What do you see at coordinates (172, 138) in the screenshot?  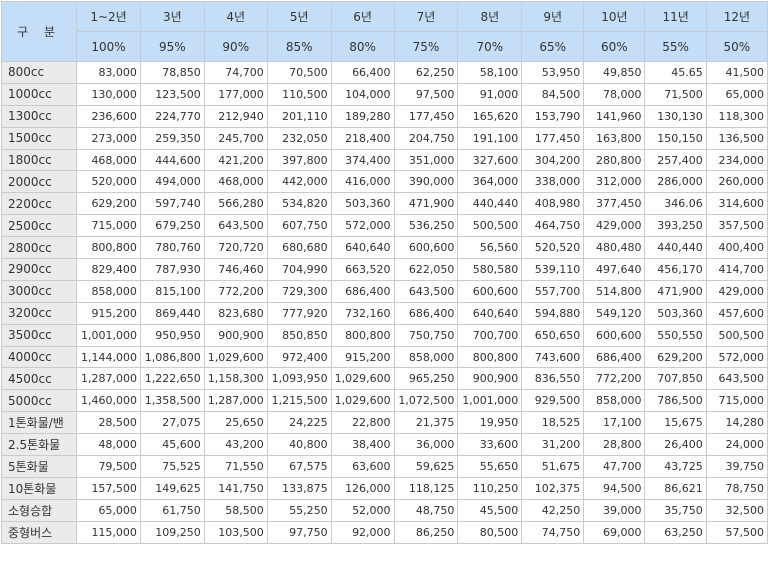 I see `table-cell: 259,350` at bounding box center [172, 138].